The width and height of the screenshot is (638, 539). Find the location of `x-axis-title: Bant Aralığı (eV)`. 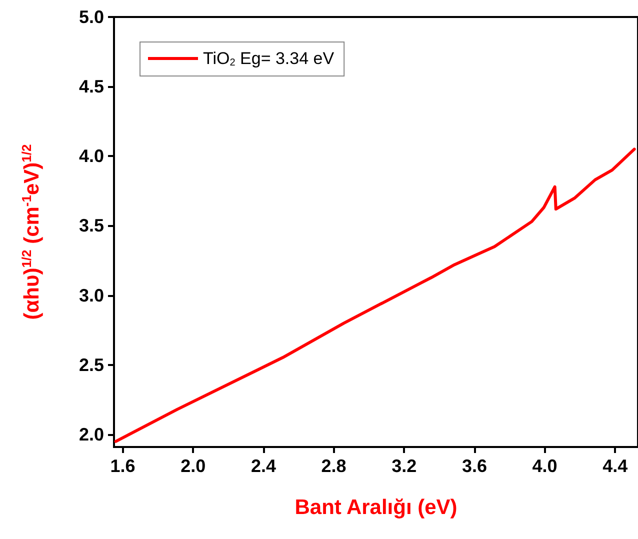

x-axis-title: Bant Aralığı (eV) is located at coordinates (376, 507).